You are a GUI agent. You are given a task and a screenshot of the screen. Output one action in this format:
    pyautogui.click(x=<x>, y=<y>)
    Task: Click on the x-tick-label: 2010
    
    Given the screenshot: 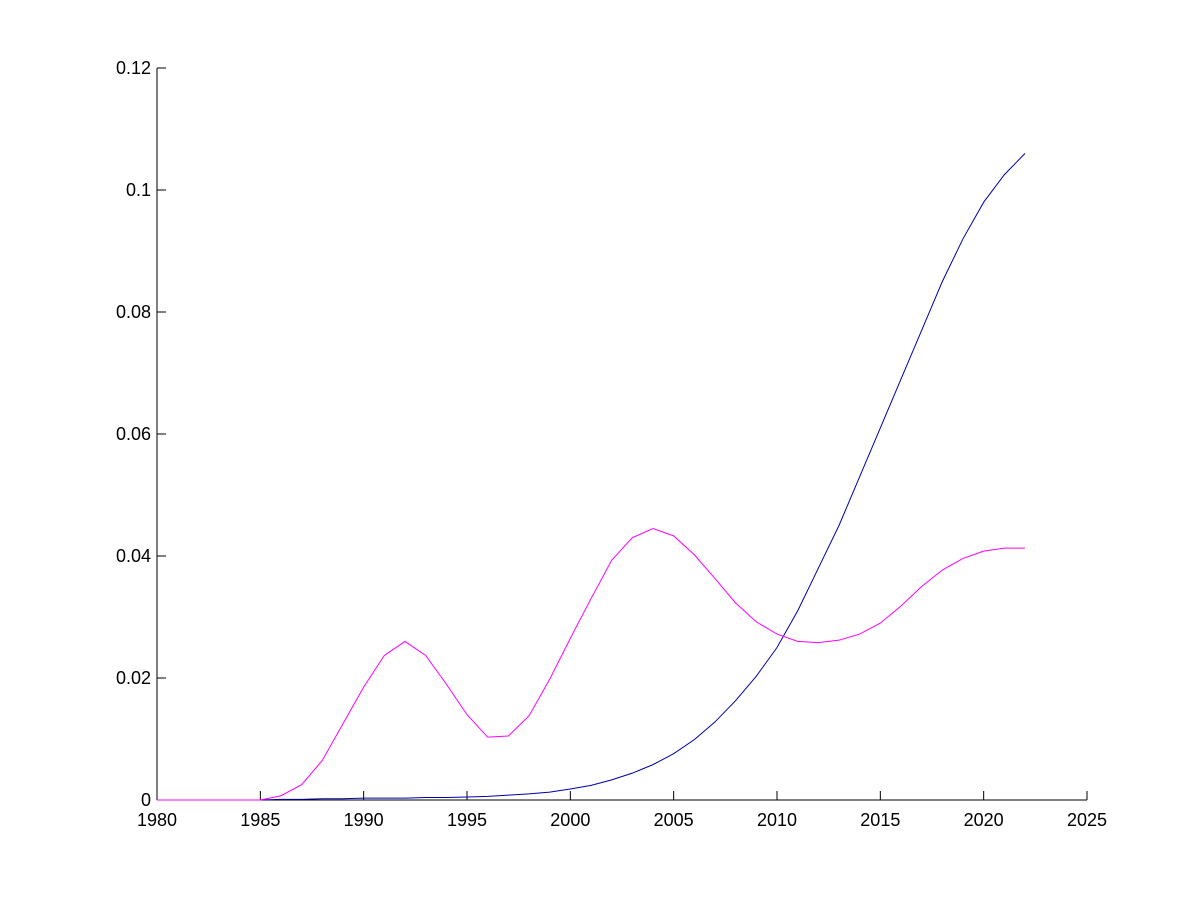 What is the action you would take?
    pyautogui.click(x=777, y=820)
    